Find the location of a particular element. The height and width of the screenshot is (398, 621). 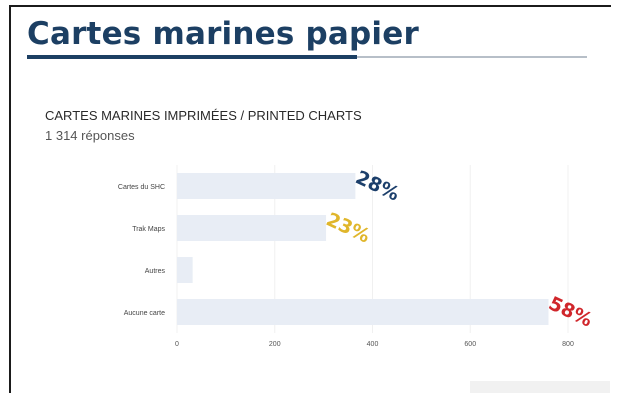

x-tick-label: 400 is located at coordinates (373, 344).